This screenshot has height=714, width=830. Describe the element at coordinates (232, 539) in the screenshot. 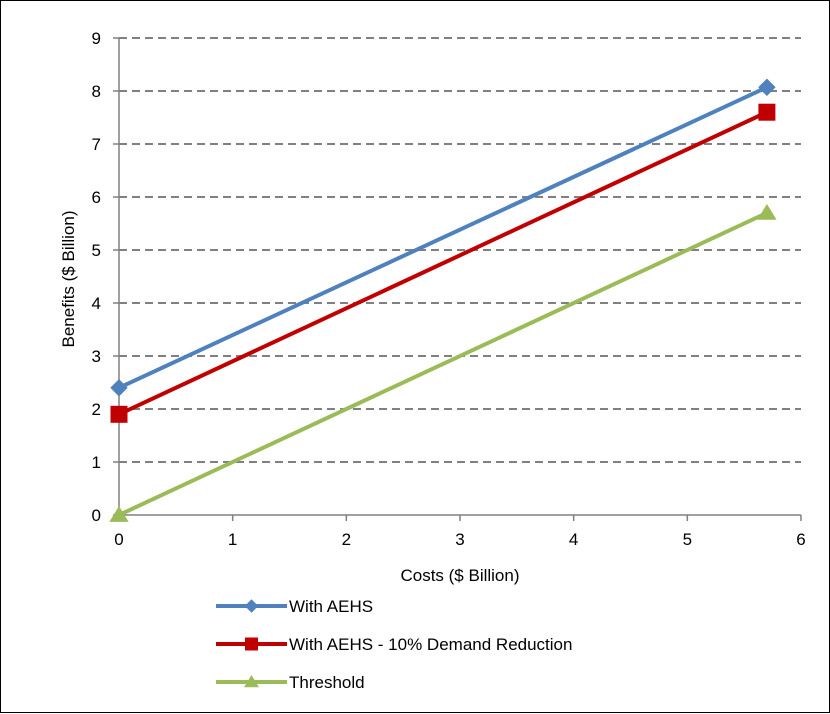

I see `x-tick-label-1: 1` at that location.